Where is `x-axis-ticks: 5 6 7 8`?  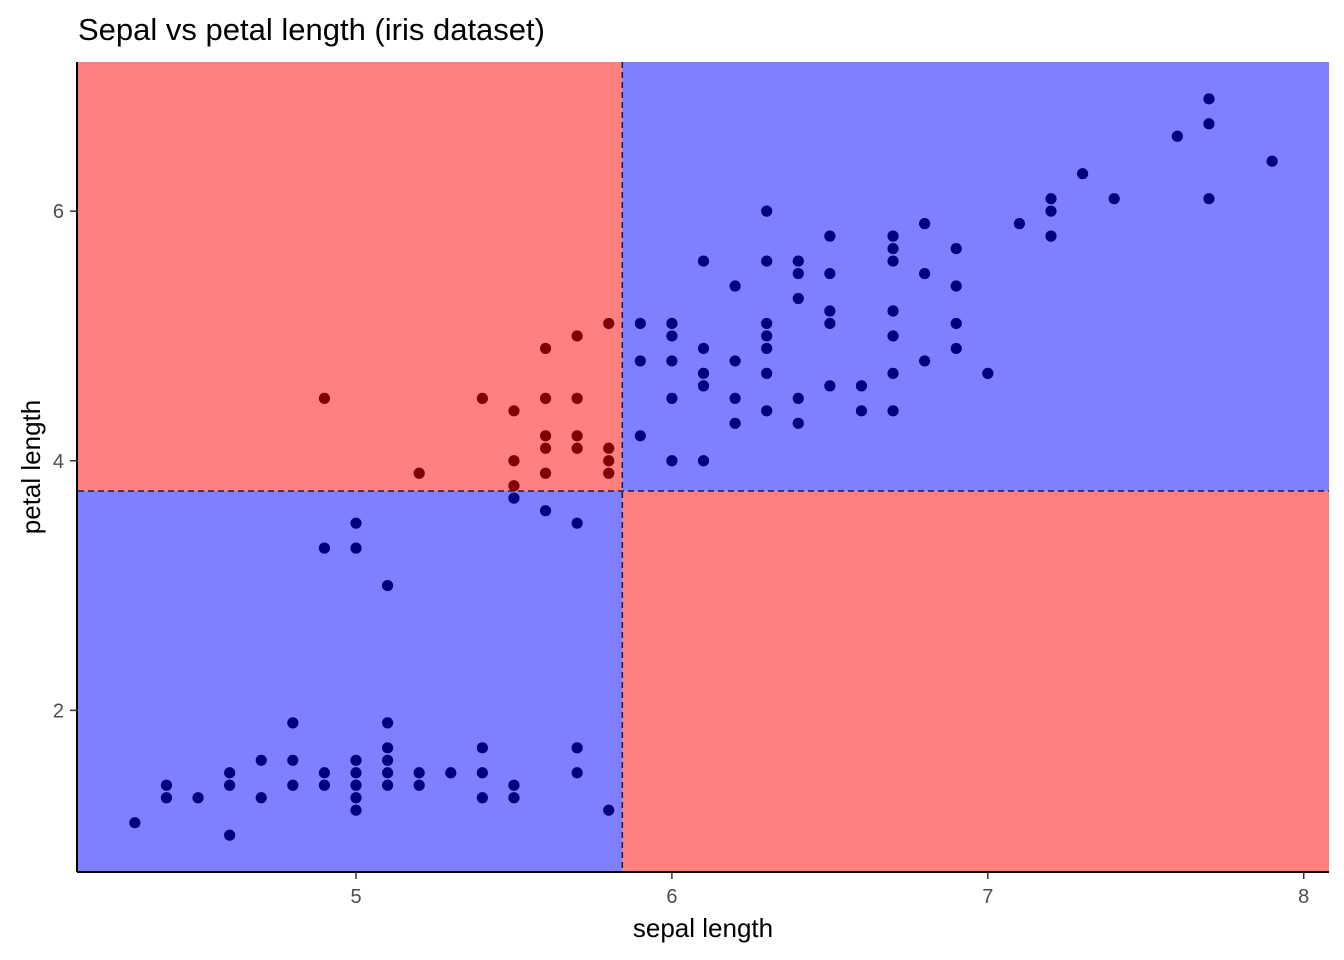
x-axis-ticks: 5 6 7 8 is located at coordinates (829, 890).